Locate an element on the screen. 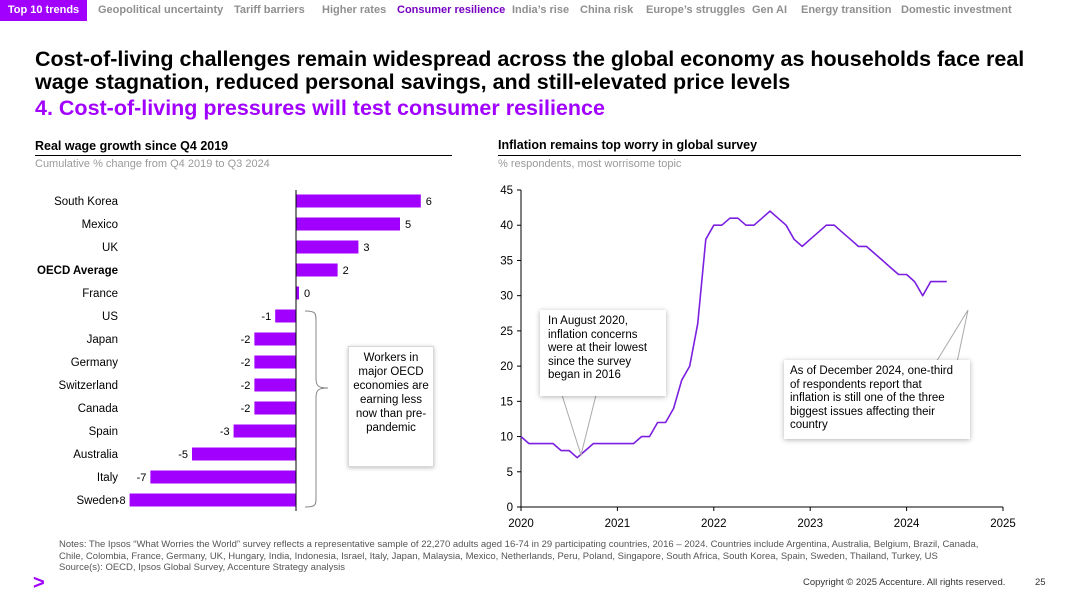 The image size is (1080, 608). bar-italy is located at coordinates (223, 477).